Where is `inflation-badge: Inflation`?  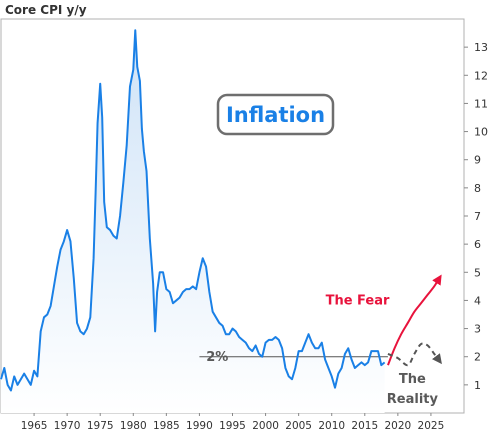
inflation-badge: Inflation is located at coordinates (275, 114).